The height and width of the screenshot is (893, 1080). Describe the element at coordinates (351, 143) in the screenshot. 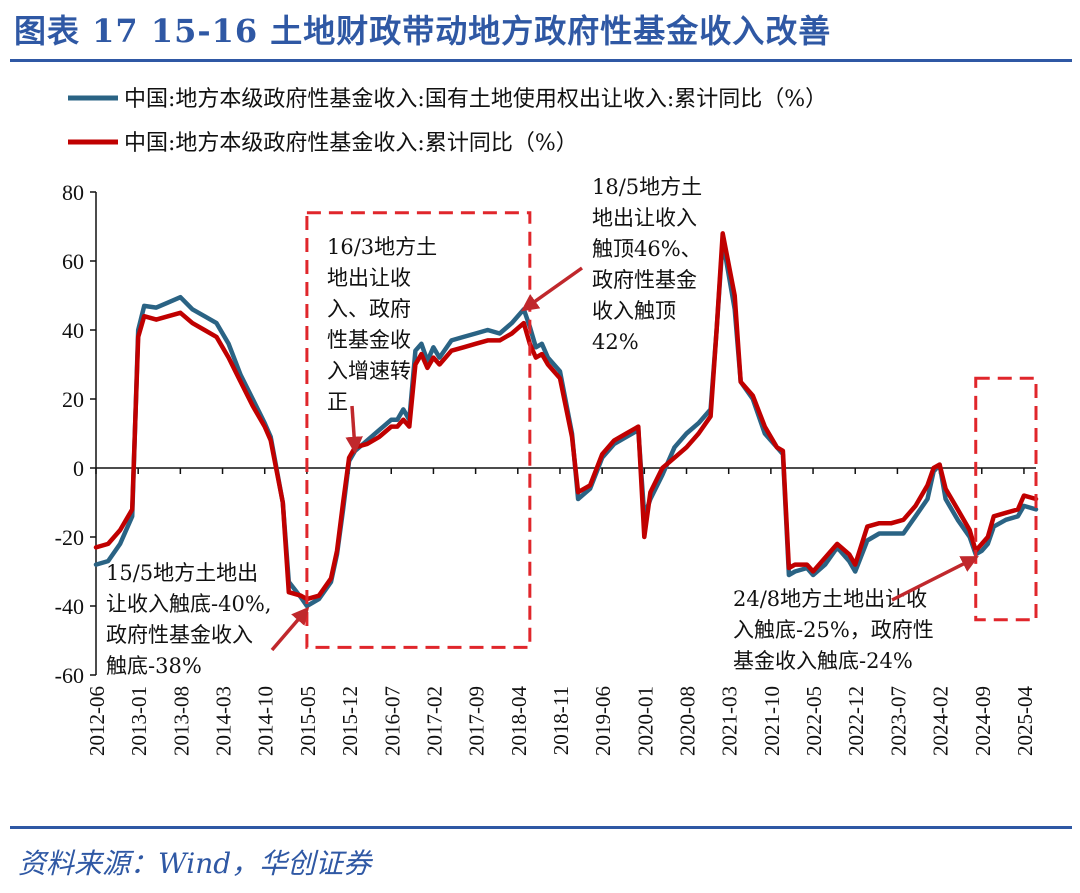

I see `legend-label-red: 中国:地方本级政府性基金收入:累计同比（%）` at that location.